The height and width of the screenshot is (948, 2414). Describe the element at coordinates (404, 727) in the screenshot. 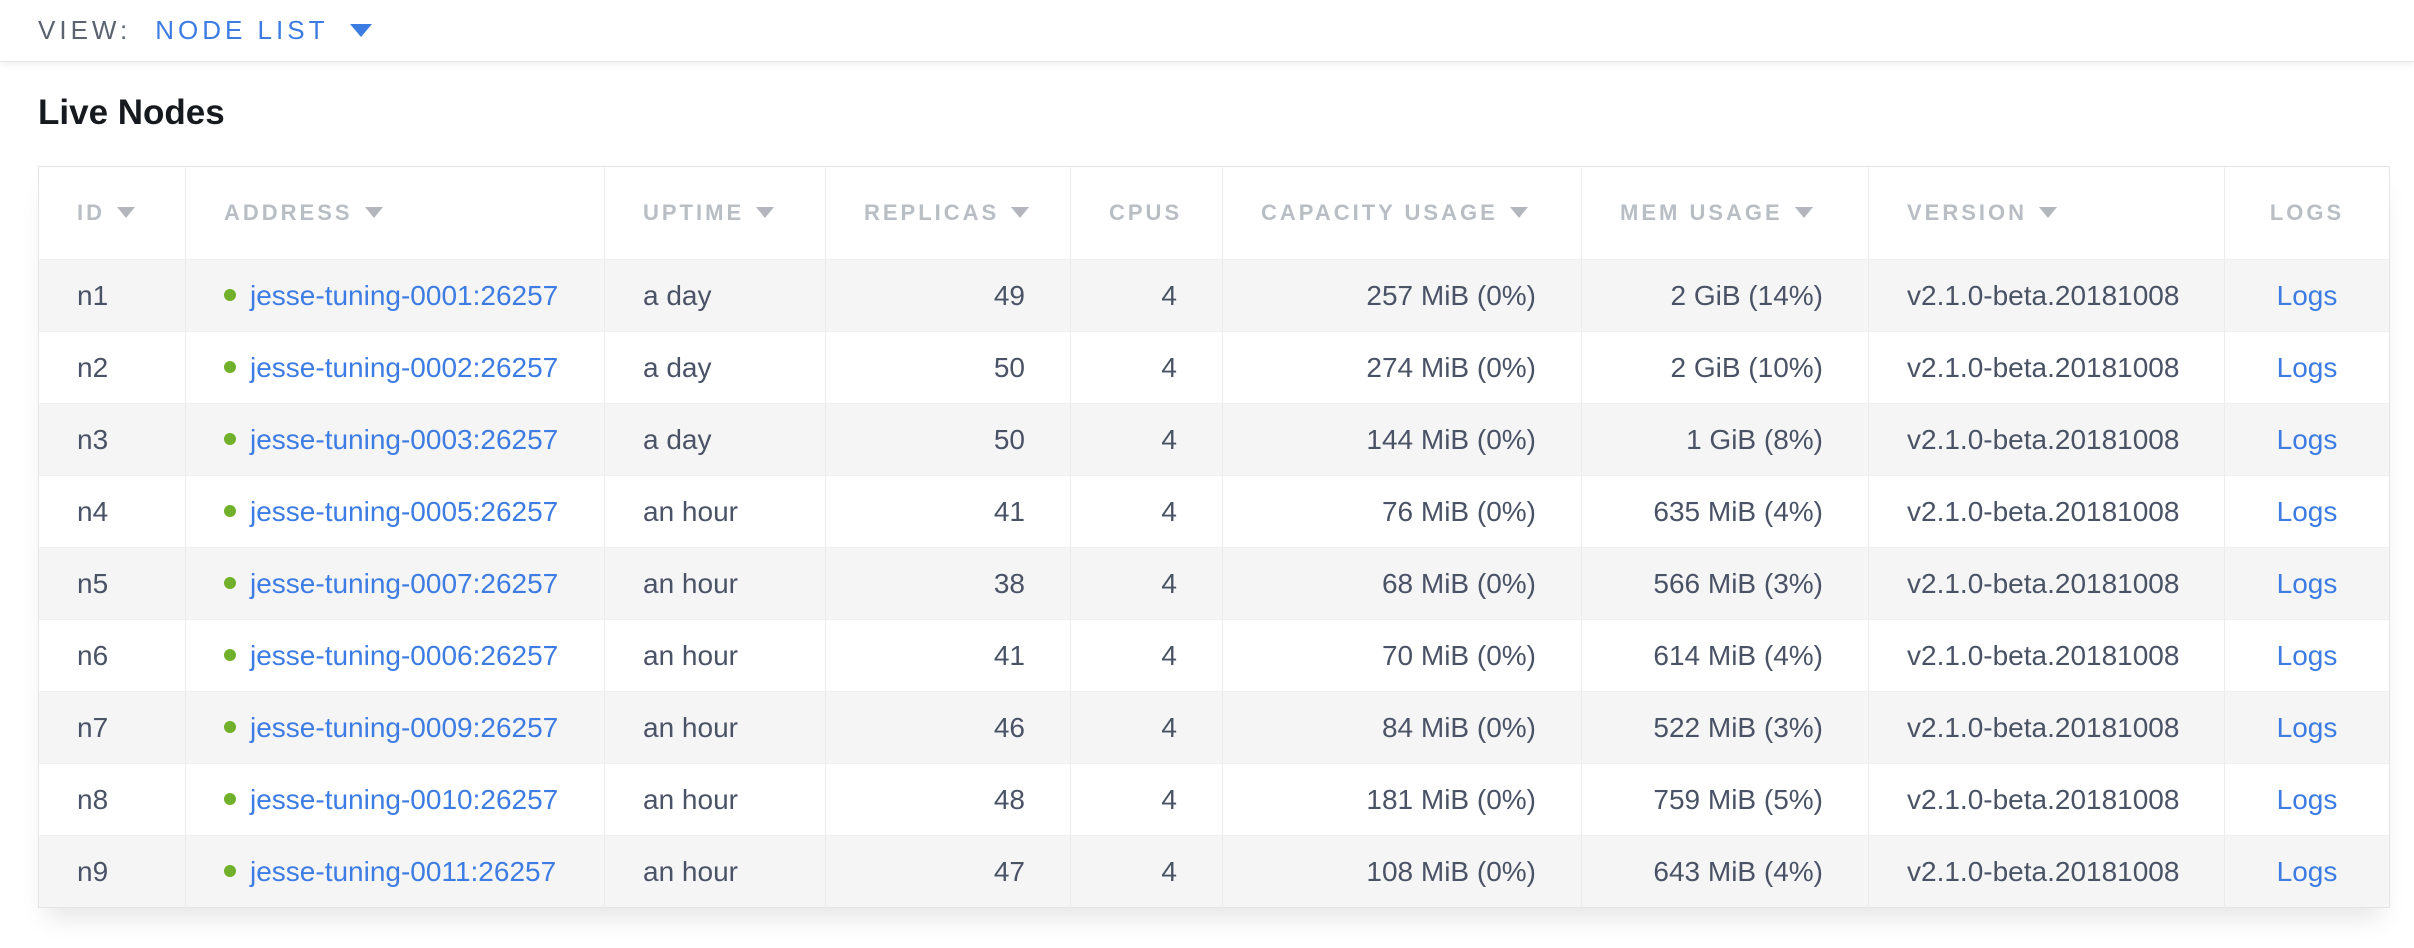

I see `node-address-link: jesse-tuning-0009:26257` at that location.